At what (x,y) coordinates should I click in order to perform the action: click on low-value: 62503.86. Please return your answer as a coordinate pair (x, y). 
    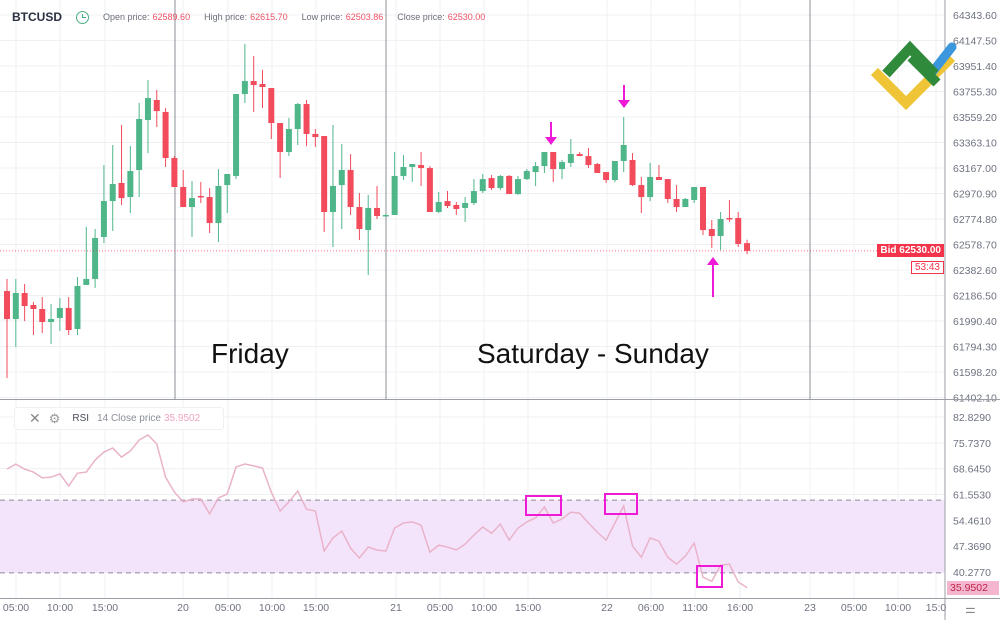
    Looking at the image, I should click on (364, 17).